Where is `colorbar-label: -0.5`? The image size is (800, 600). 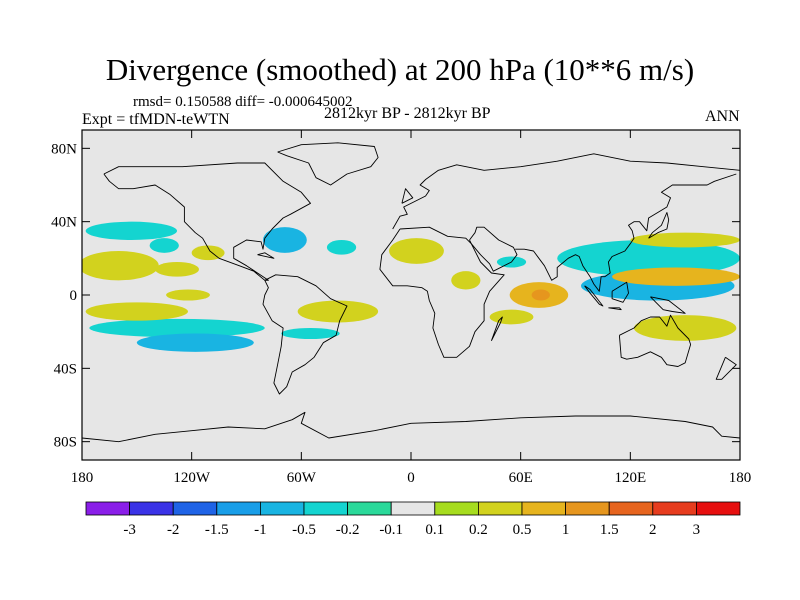 colorbar-label: -0.5 is located at coordinates (304, 530).